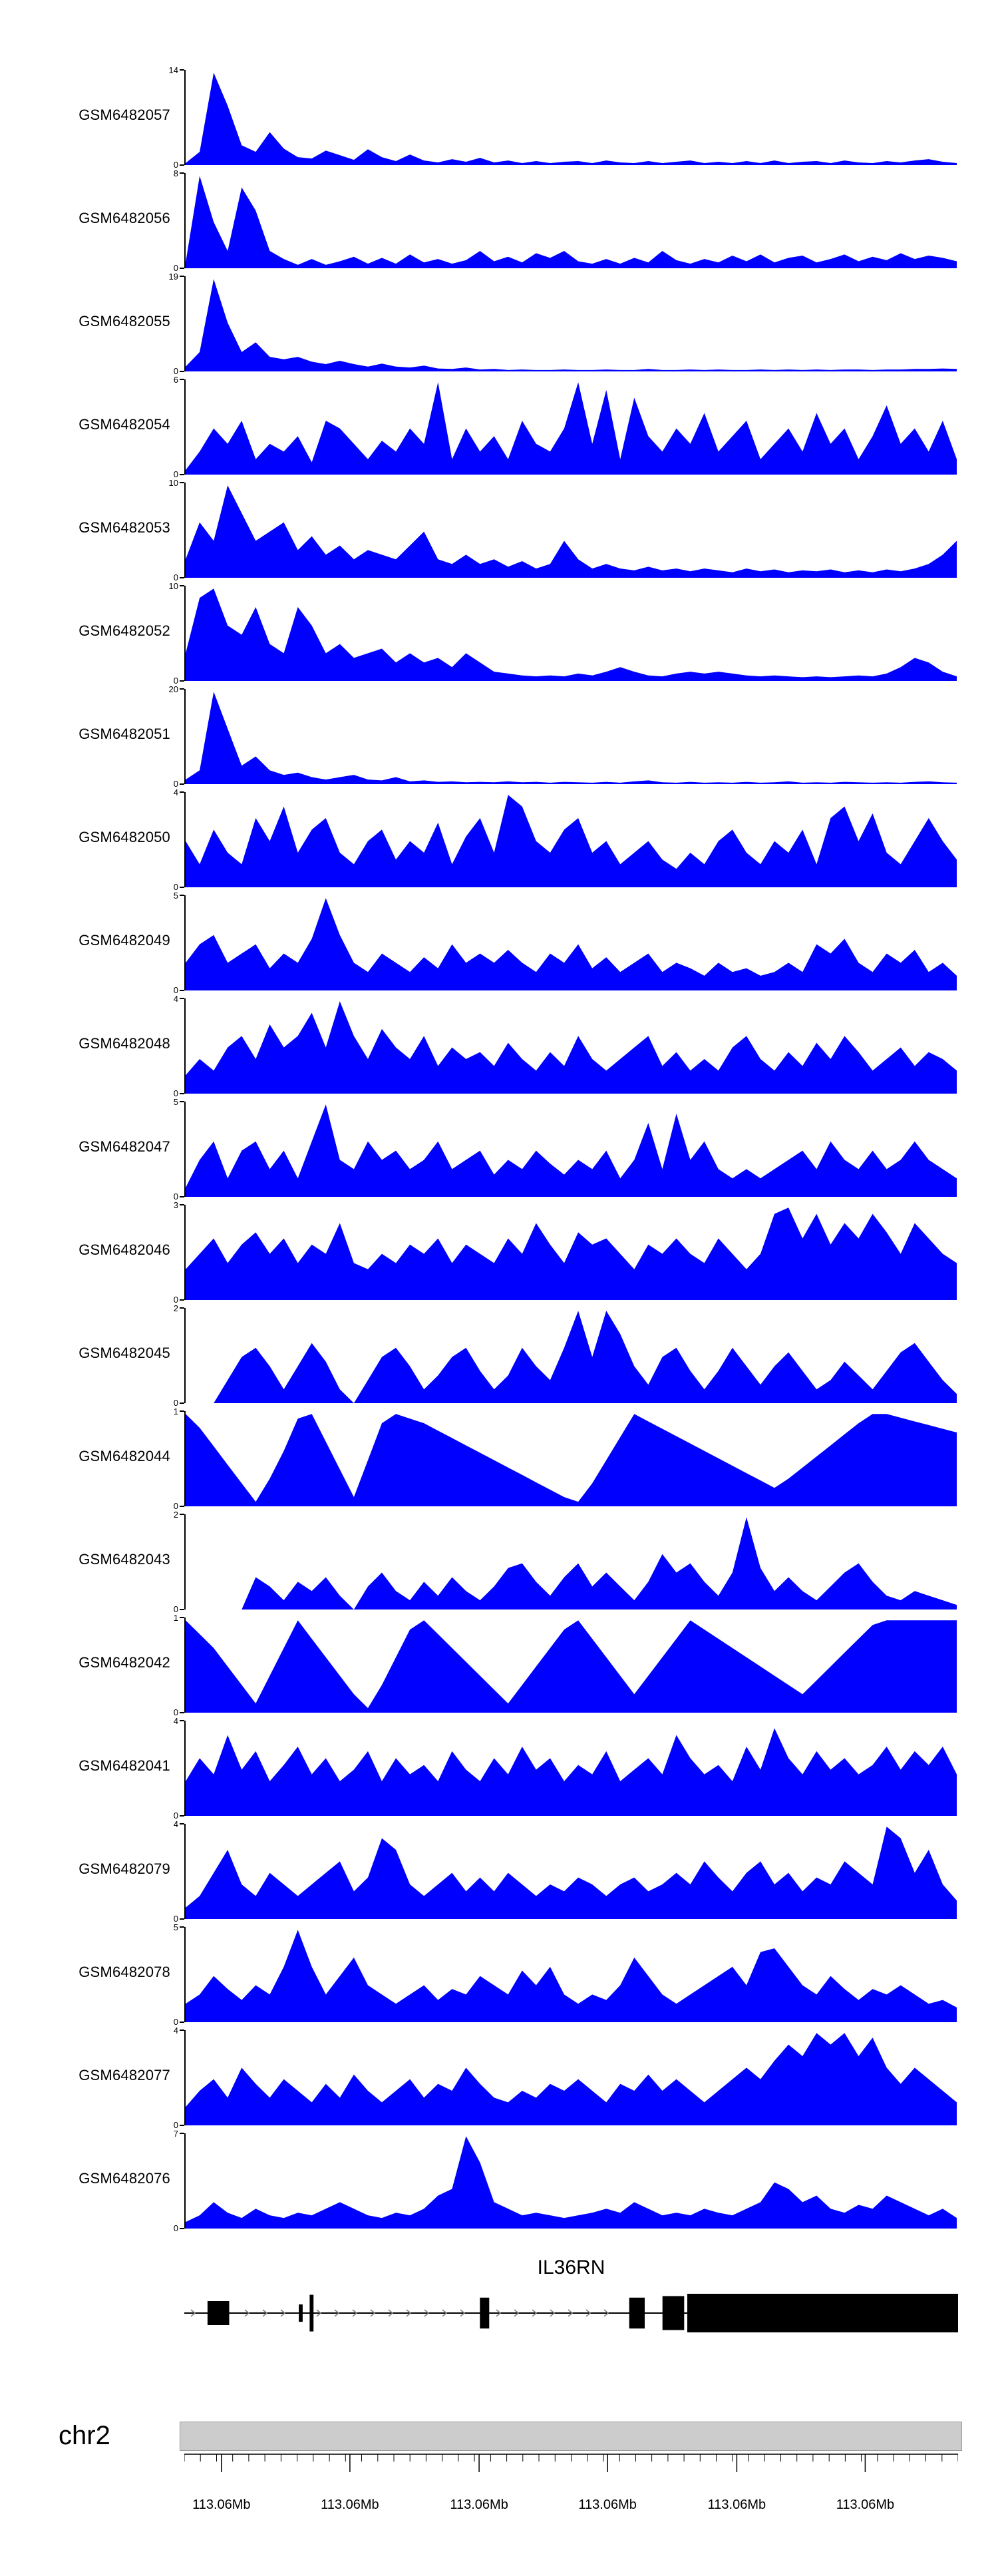  What do you see at coordinates (499, 1045) in the screenshot?
I see `coverage-track: GSM6482048 4 0` at bounding box center [499, 1045].